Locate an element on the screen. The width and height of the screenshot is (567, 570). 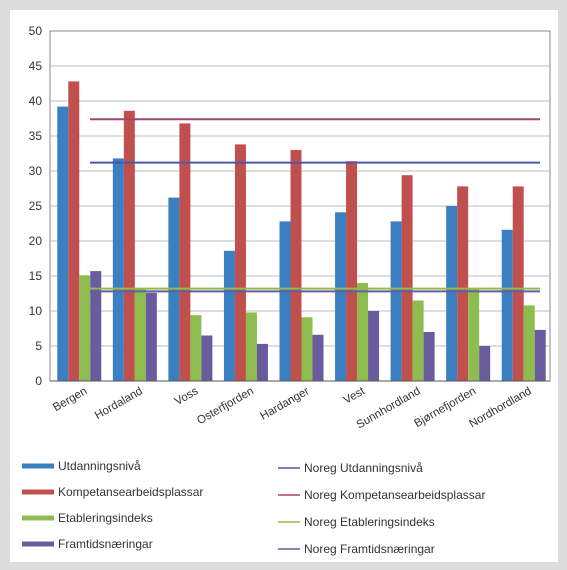
y-tick-label: 40 is located at coordinates (36, 101).